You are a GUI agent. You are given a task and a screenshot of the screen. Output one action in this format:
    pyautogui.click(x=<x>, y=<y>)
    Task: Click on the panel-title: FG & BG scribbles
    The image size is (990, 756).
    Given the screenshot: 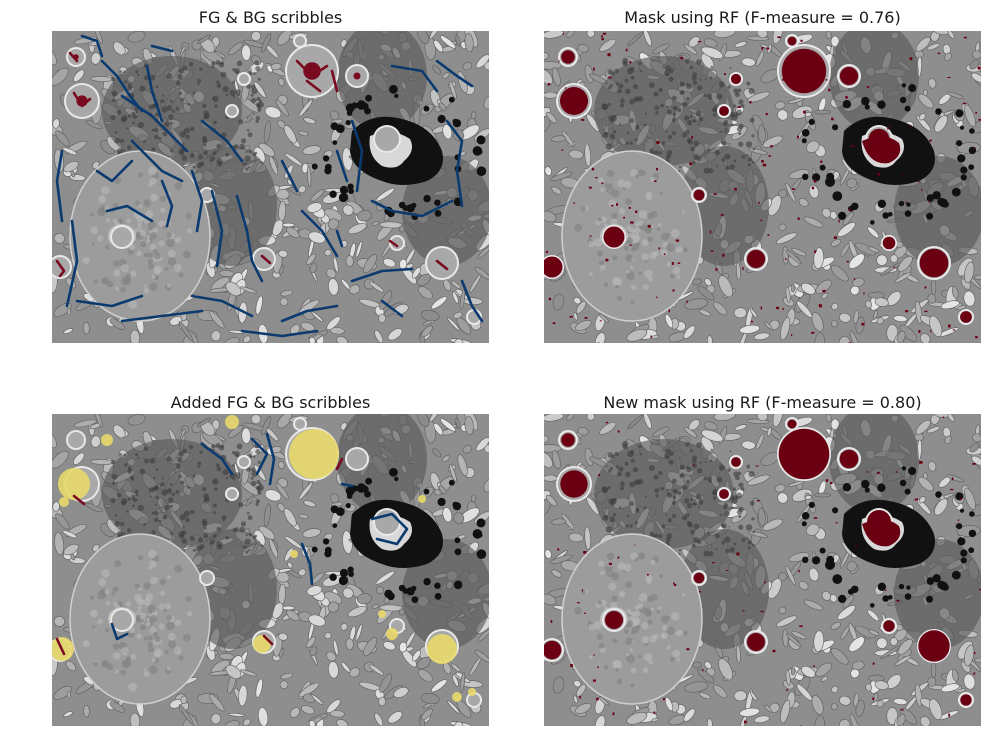 What is the action you would take?
    pyautogui.click(x=270, y=17)
    